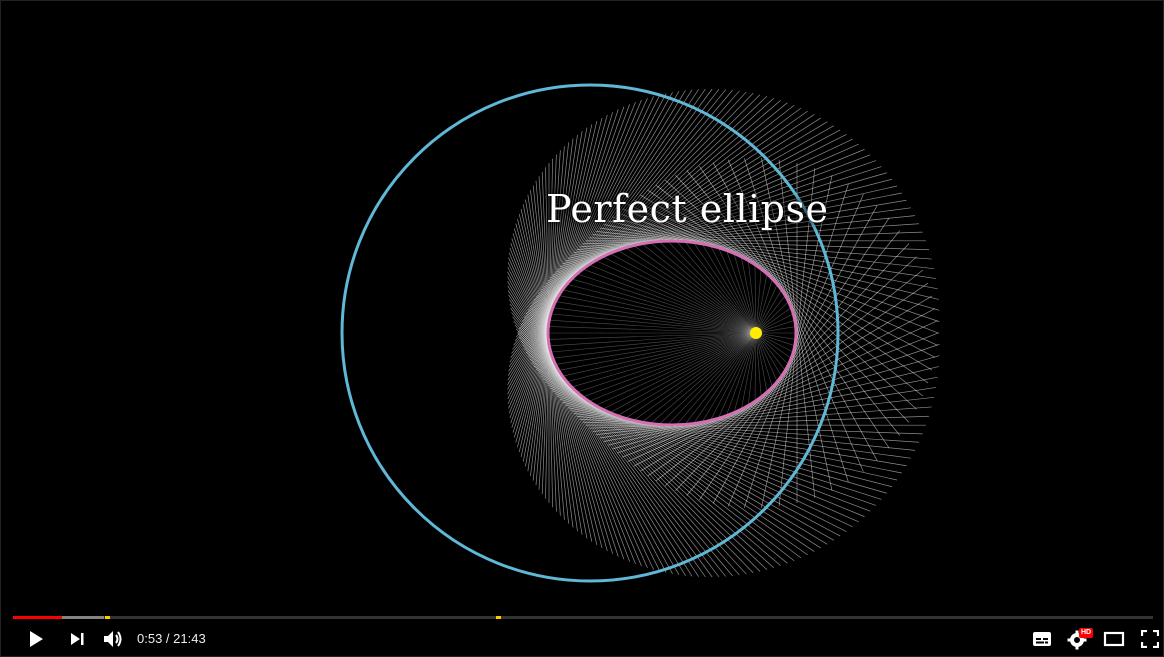 Image resolution: width=1164 pixels, height=657 pixels. What do you see at coordinates (583, 617) in the screenshot?
I see `progress-bar` at bounding box center [583, 617].